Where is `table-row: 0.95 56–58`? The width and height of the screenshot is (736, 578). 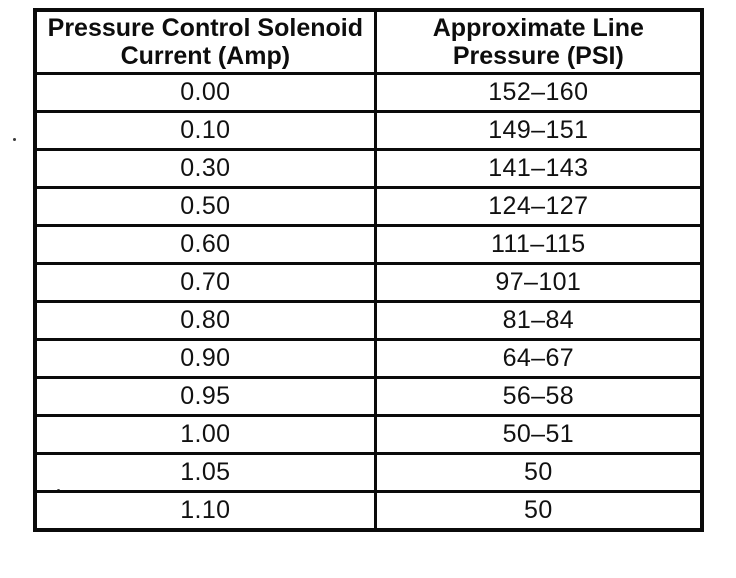
table-row: 0.95 56–58 is located at coordinates (368, 396).